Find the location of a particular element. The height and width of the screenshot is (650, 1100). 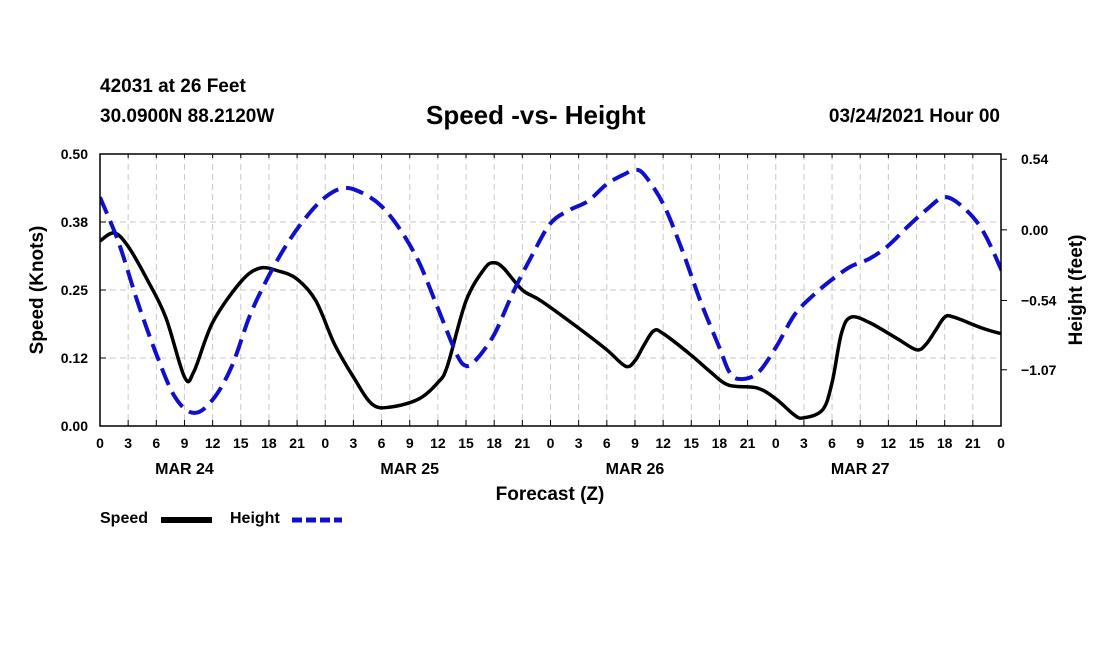

y2-tick-label: 0.00 is located at coordinates (1034, 230).